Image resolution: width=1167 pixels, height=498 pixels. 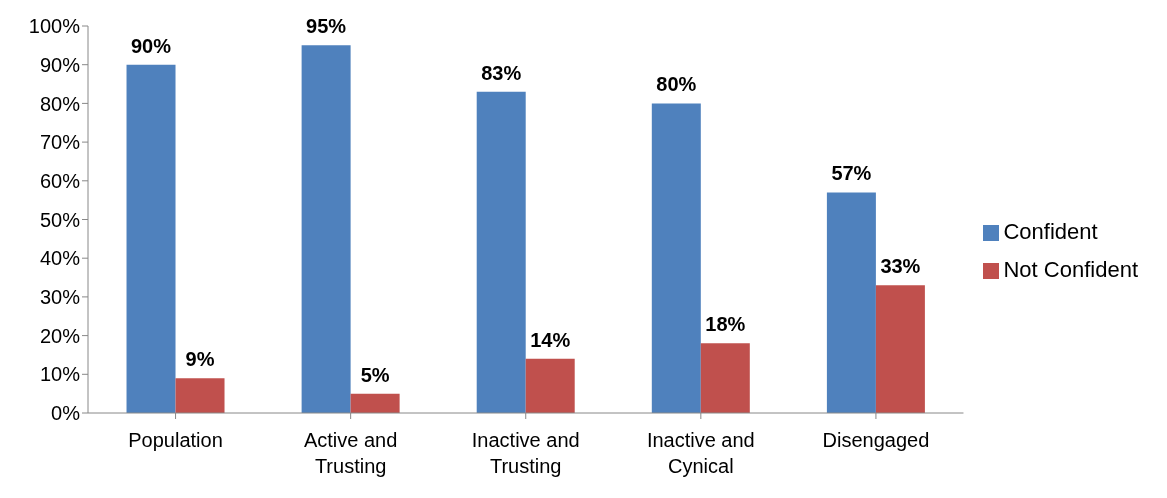 What do you see at coordinates (326, 26) in the screenshot?
I see `data-label: 95%` at bounding box center [326, 26].